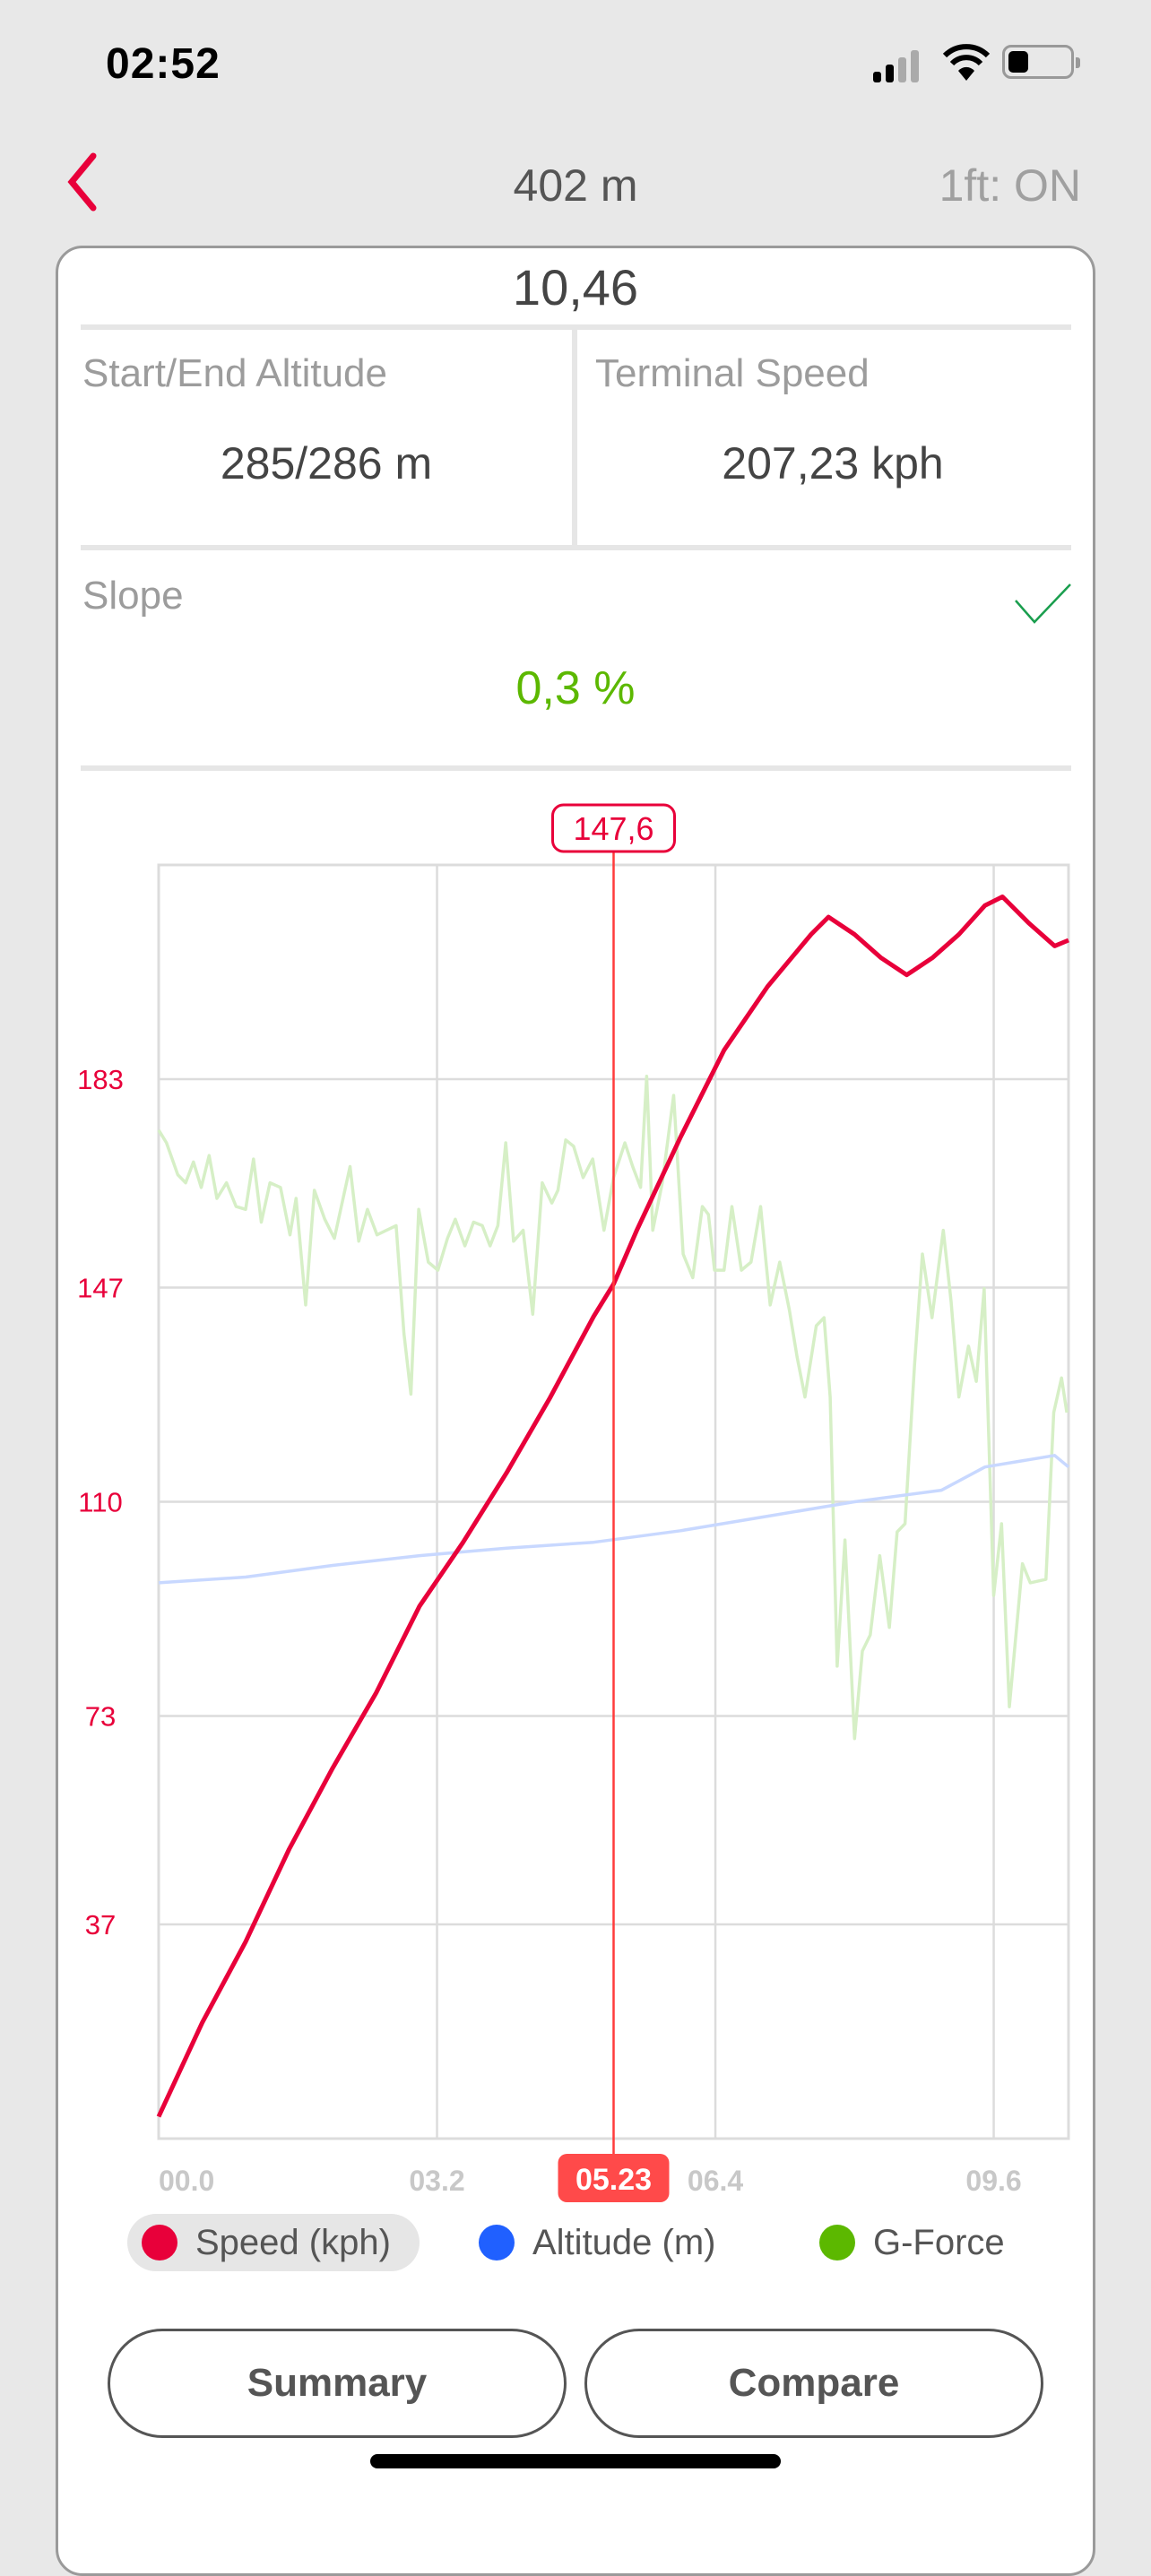  Describe the element at coordinates (100, 1288) in the screenshot. I see `y-tick-label: 147` at that location.